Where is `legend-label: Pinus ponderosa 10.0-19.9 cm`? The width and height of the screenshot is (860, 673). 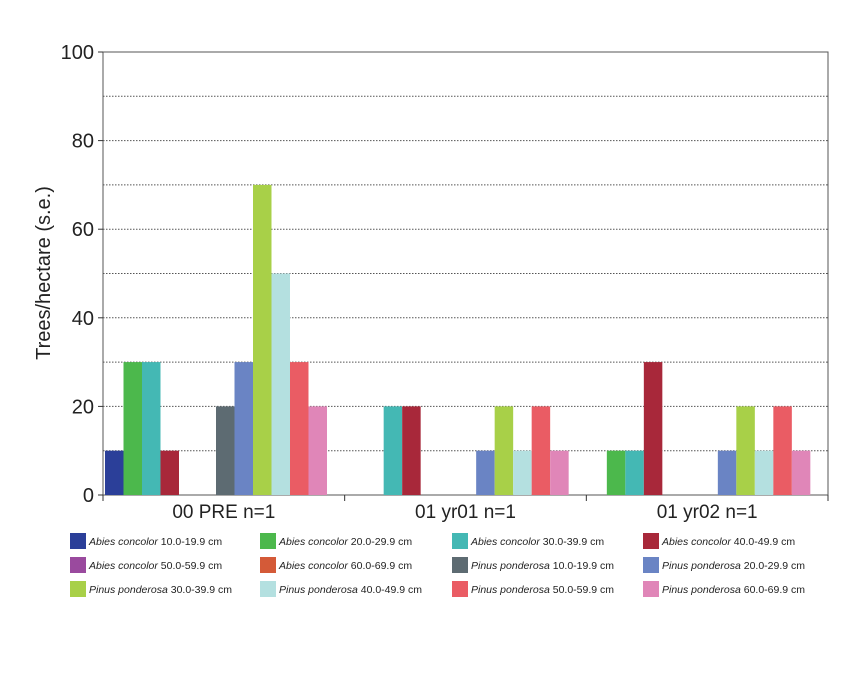
legend-label: Pinus ponderosa 10.0-19.9 cm is located at coordinates (542, 566).